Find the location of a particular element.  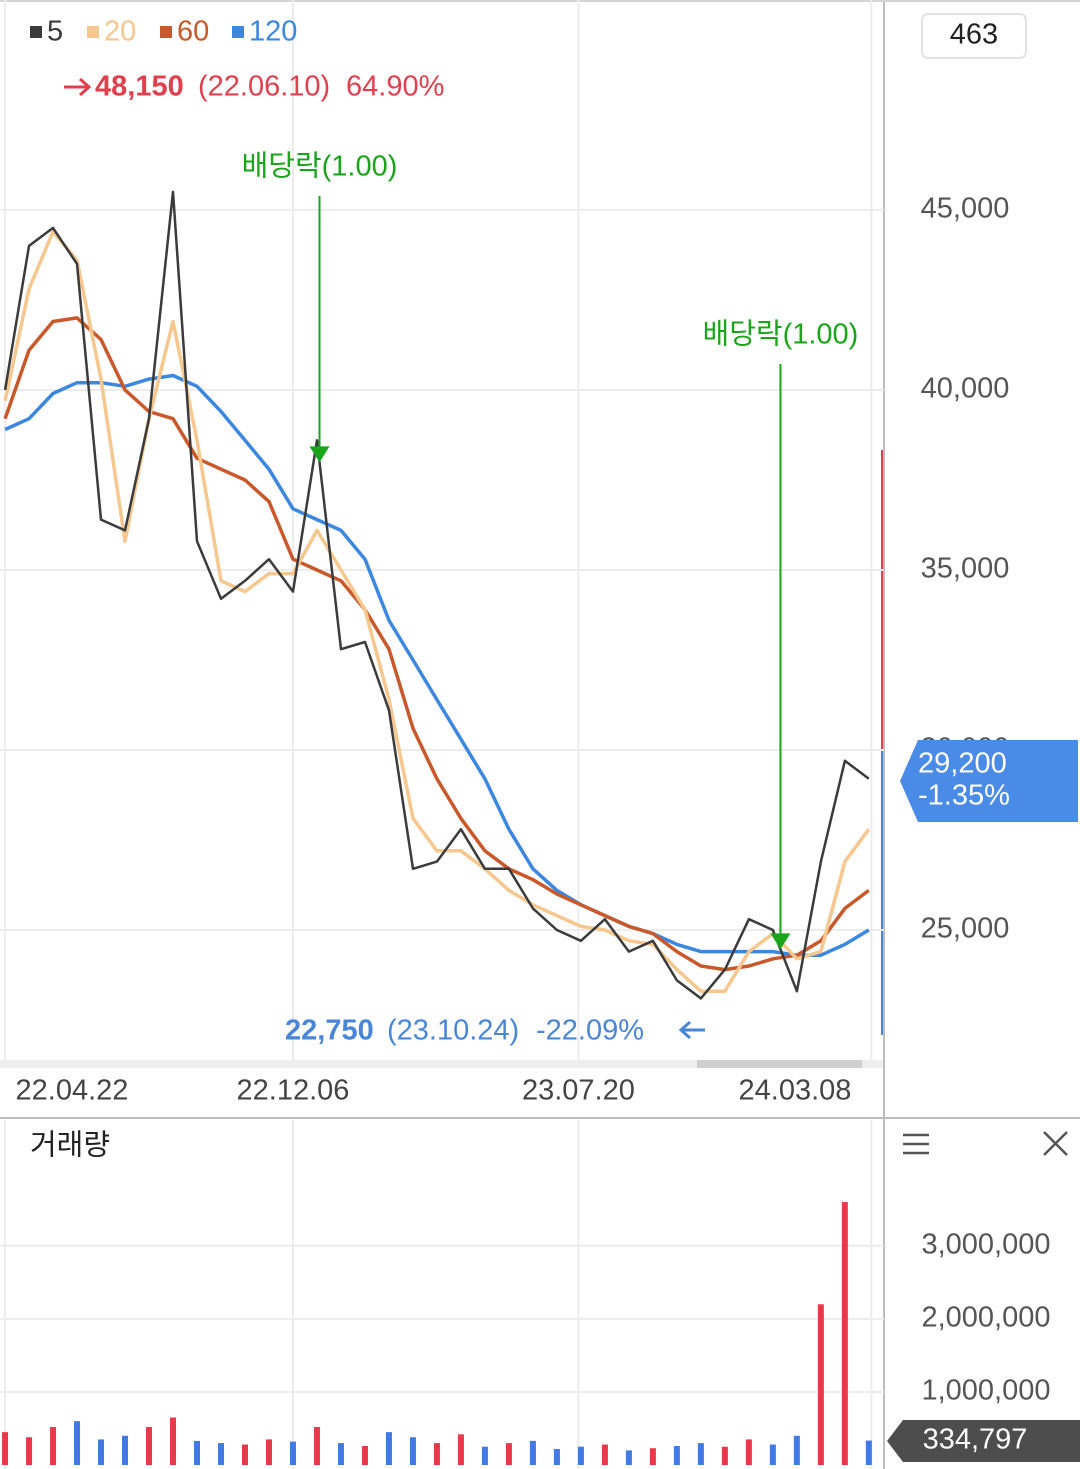

current-change: -1.35% is located at coordinates (964, 796).